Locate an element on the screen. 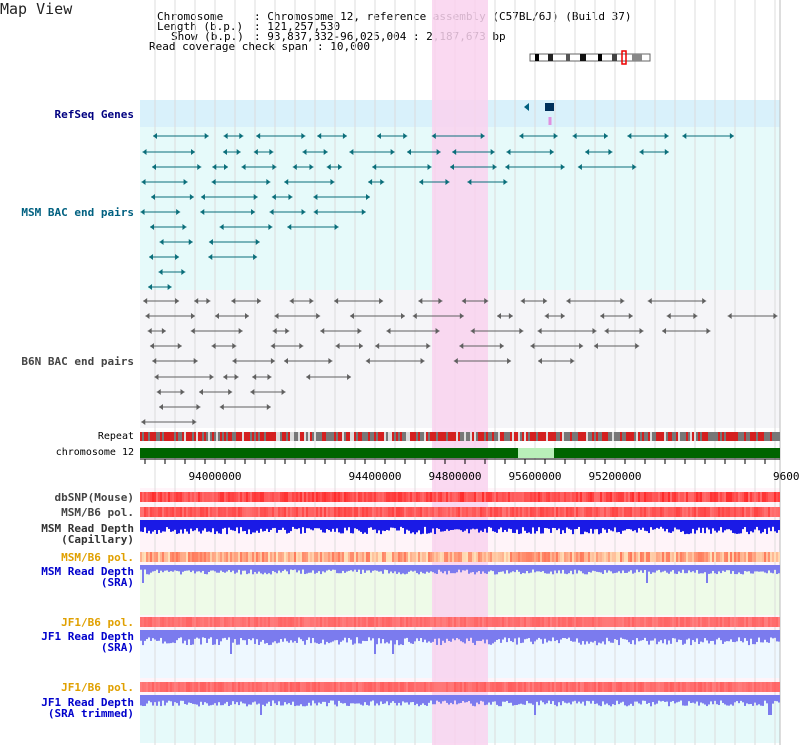 The height and width of the screenshot is (745, 800). track-label-msm-bac: MSM BAC end pairs is located at coordinates (77, 212).